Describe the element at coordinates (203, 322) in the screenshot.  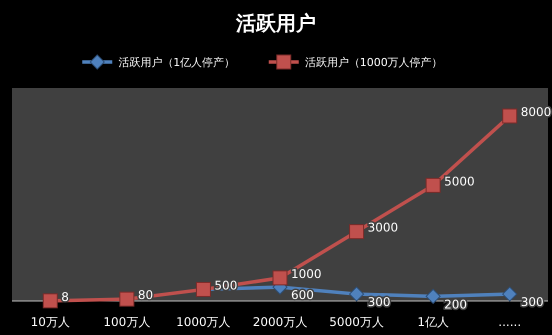
I see `x-tick-label: 1000万人` at that location.